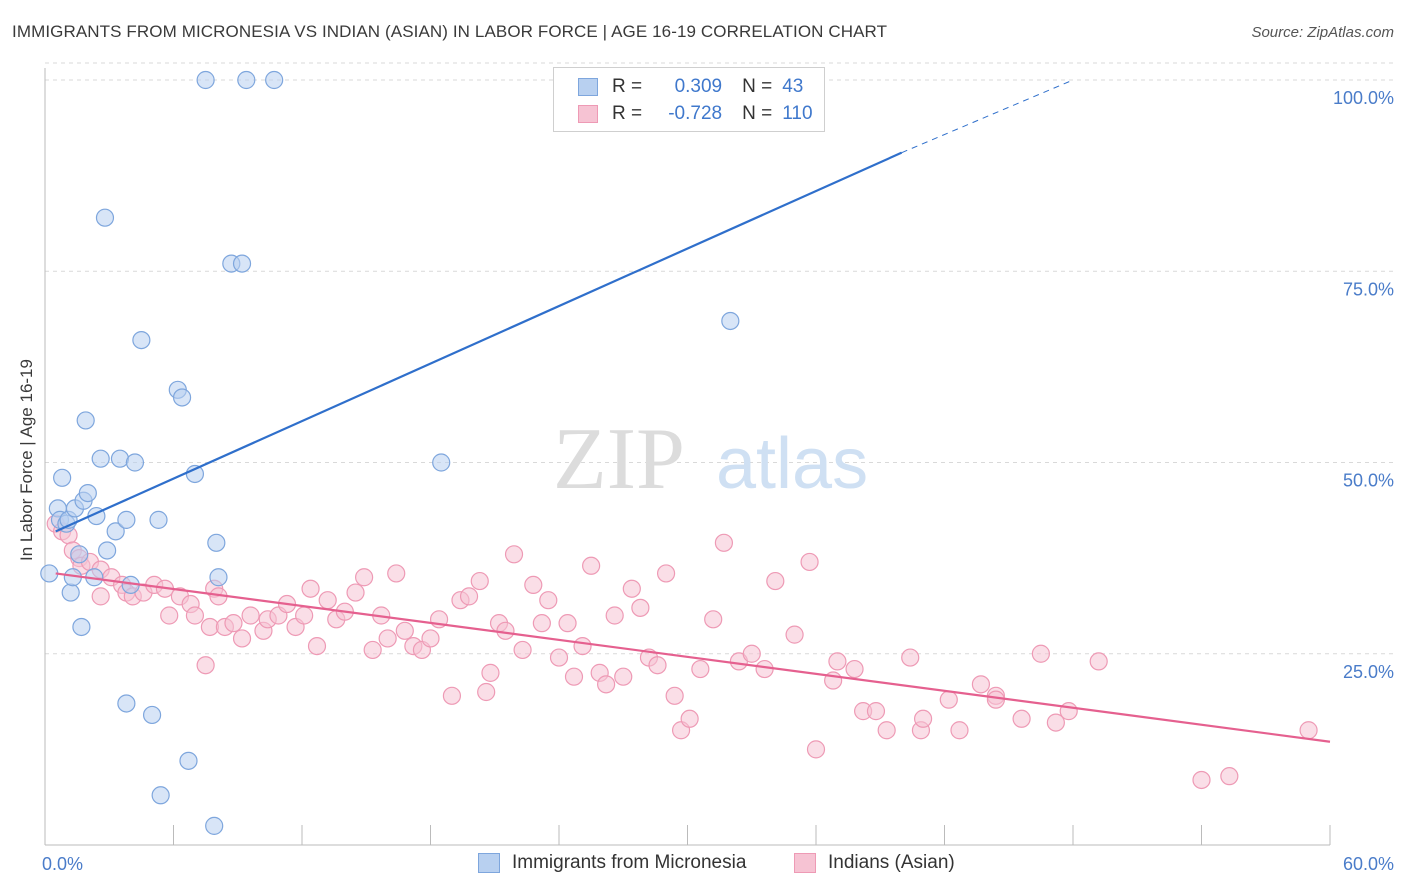 The width and height of the screenshot is (1406, 892). What do you see at coordinates (26, 460) in the screenshot?
I see `y-axis-label: In Labor Force | Age 16-19` at bounding box center [26, 460].